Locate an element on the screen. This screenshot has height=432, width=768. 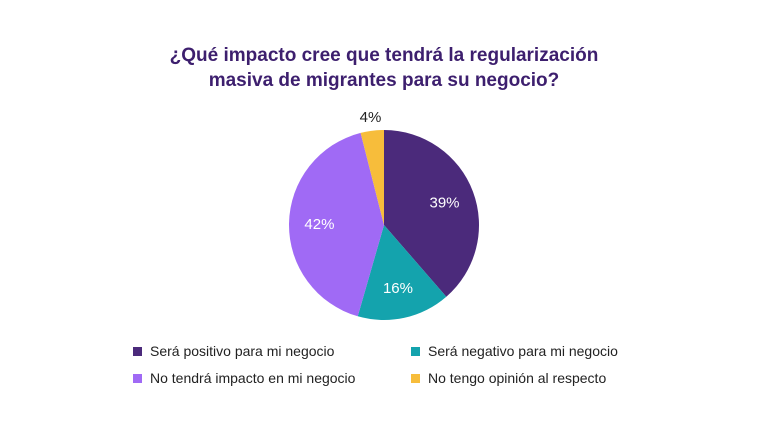
legend-label: Será negativo para mi negocio is located at coordinates (523, 351).